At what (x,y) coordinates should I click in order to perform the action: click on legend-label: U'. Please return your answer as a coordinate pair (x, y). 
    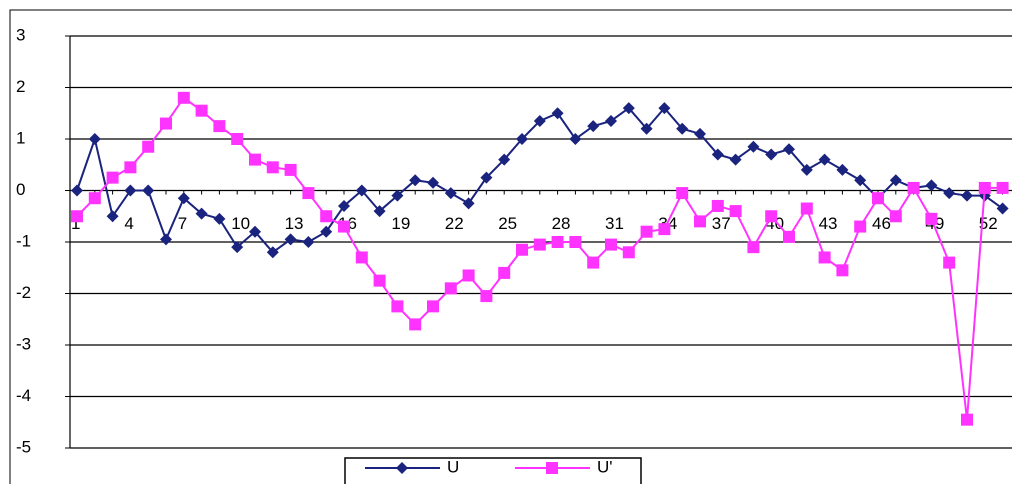
    Looking at the image, I should click on (605, 466).